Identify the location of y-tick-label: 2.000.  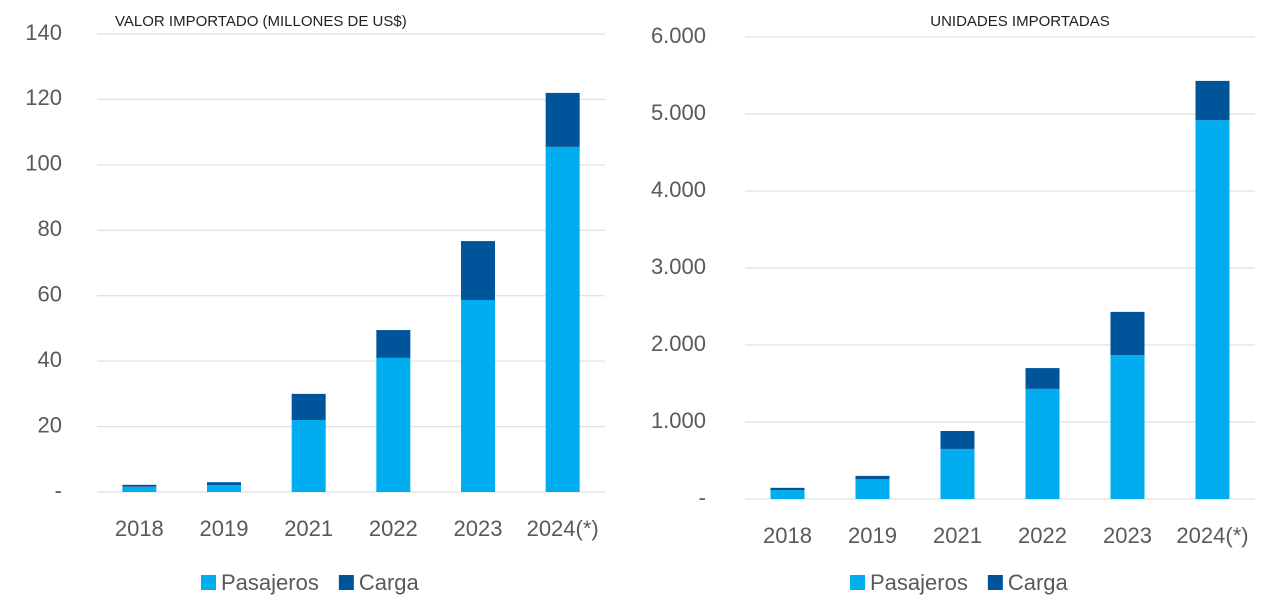
(678, 343).